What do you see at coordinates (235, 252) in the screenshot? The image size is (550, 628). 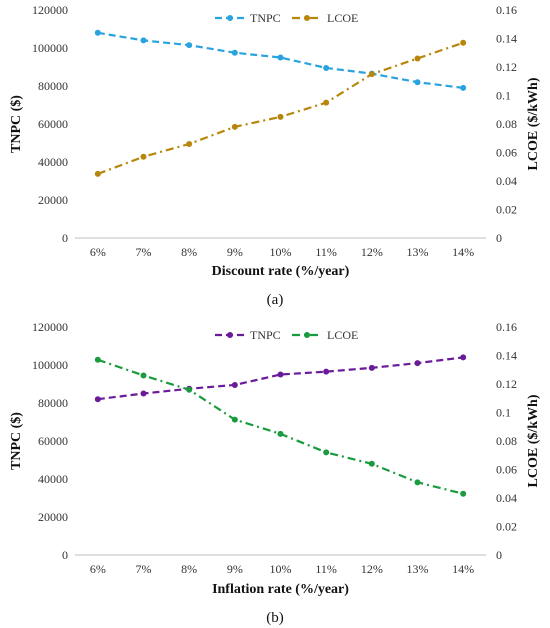 I see `x-tick-label: 9%` at bounding box center [235, 252].